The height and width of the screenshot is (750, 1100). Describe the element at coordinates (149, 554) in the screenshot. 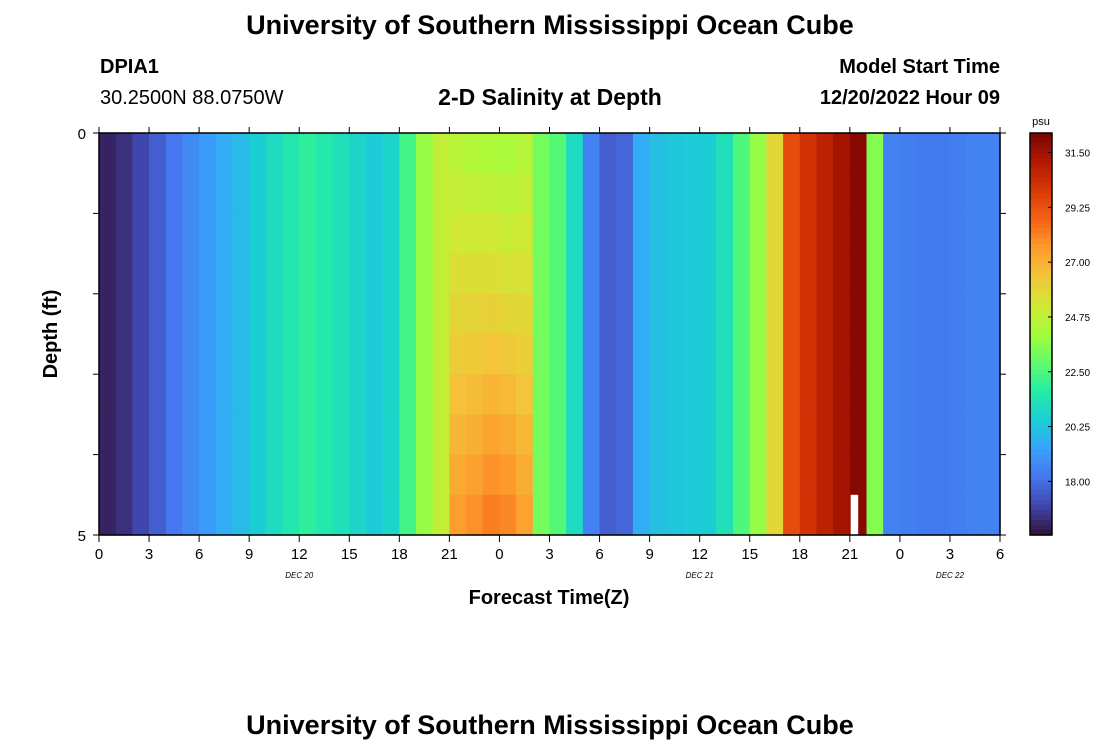

I see `x-tick-label: 3` at that location.